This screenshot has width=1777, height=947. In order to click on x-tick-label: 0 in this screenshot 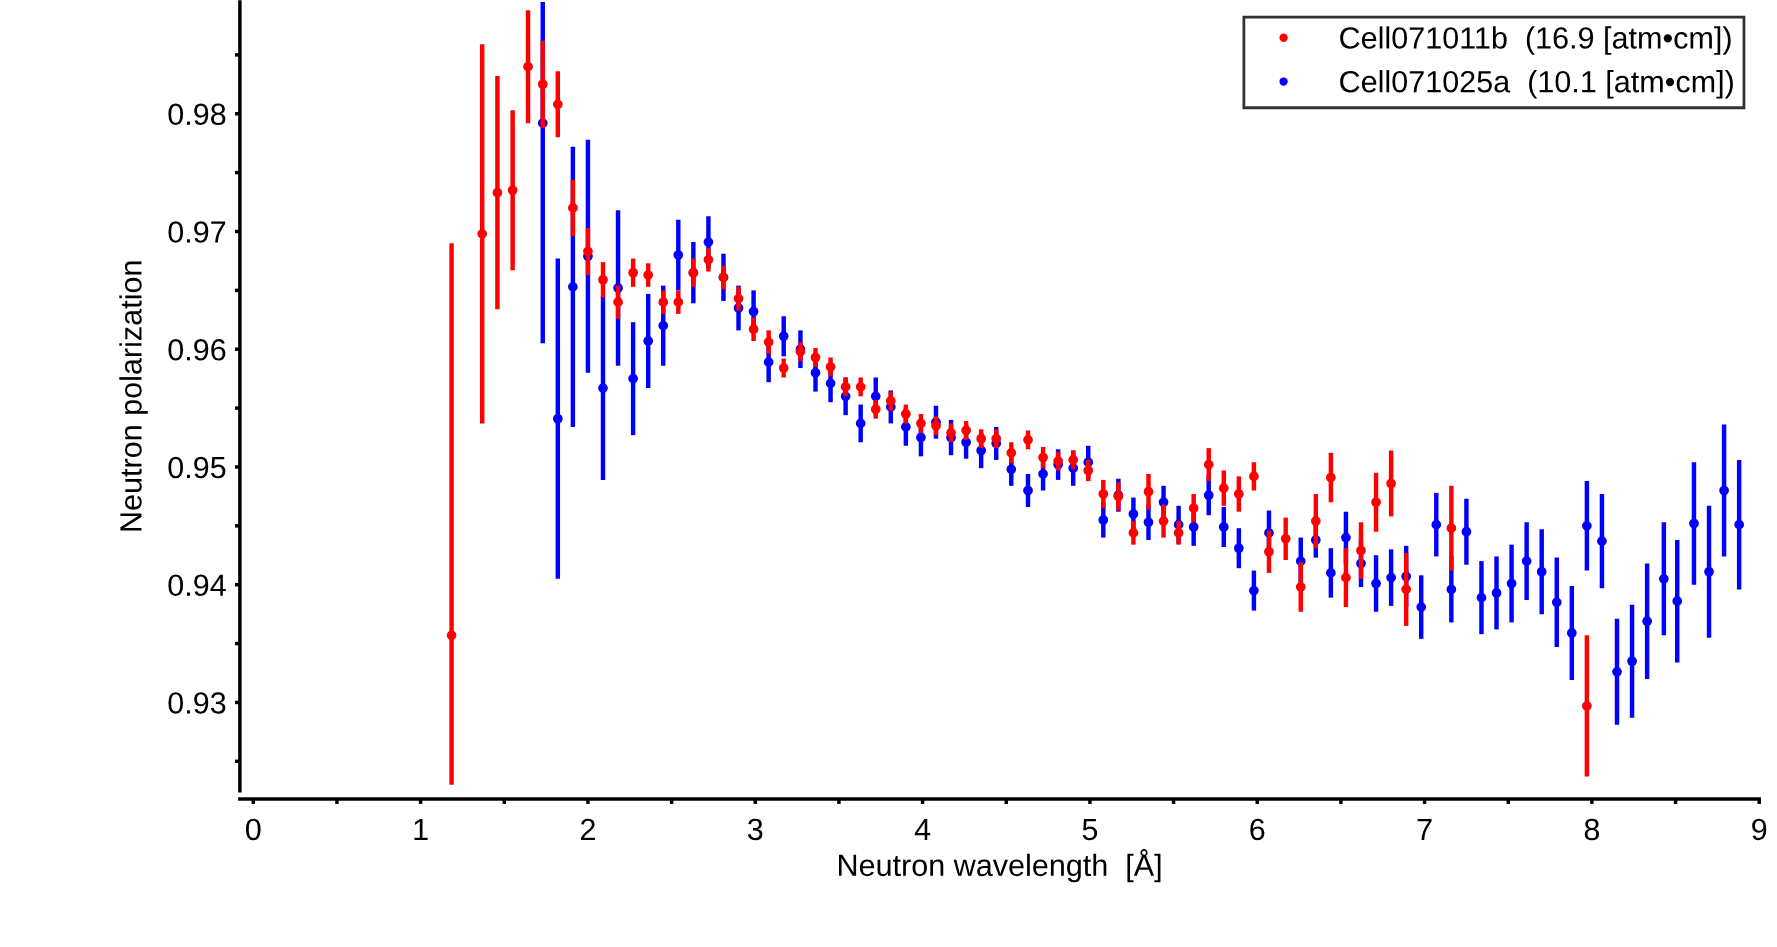, I will do `click(253, 829)`.